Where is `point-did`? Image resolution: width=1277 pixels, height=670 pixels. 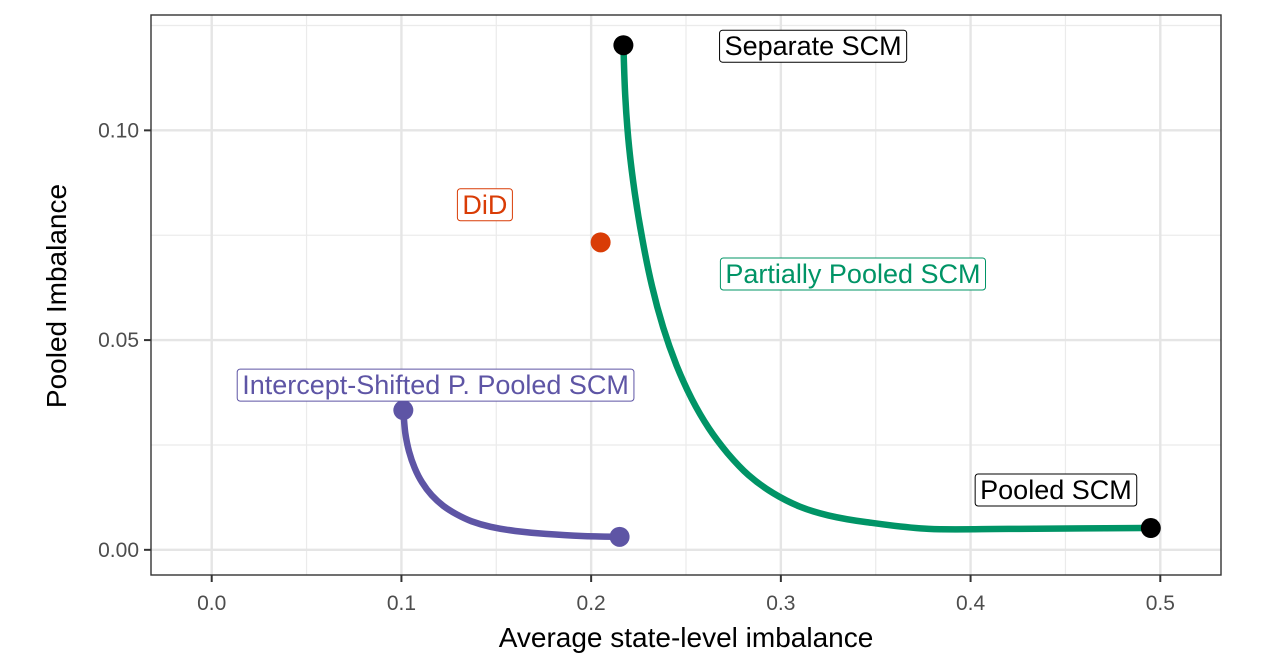 point-did is located at coordinates (600, 242).